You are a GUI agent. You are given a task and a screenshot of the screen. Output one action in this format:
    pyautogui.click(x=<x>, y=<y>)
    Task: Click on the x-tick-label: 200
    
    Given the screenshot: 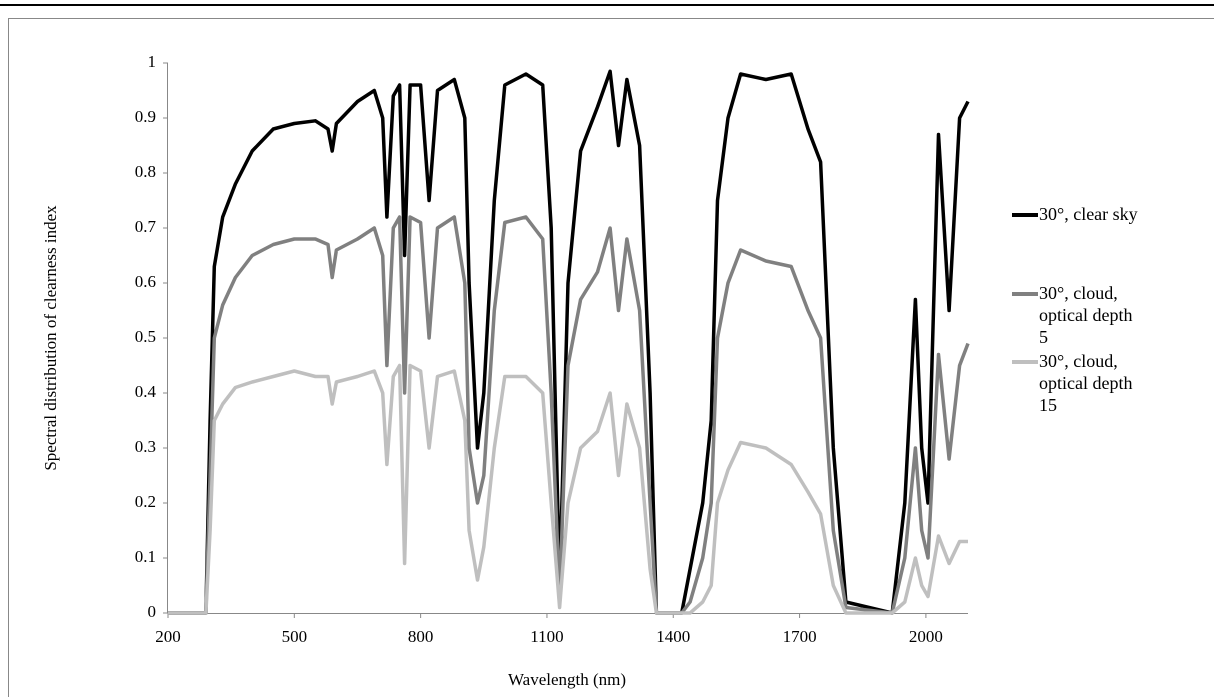 What is the action you would take?
    pyautogui.click(x=168, y=636)
    